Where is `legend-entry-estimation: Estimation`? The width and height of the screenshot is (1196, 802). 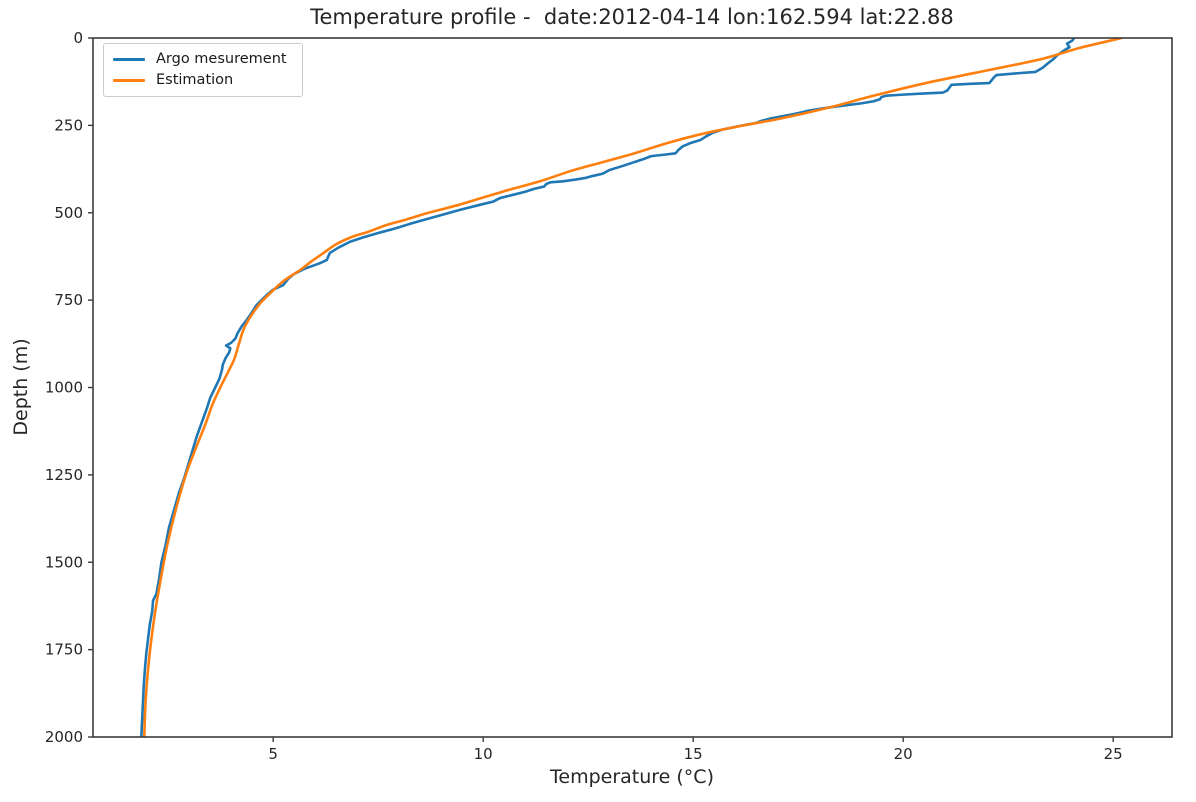
legend-entry-estimation: Estimation is located at coordinates (203, 80).